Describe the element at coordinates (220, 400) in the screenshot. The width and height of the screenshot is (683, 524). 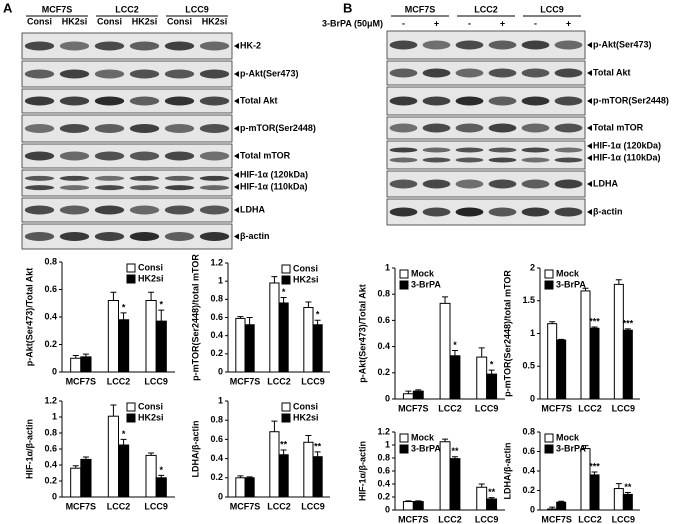
I see `y-tick-label: 1` at that location.